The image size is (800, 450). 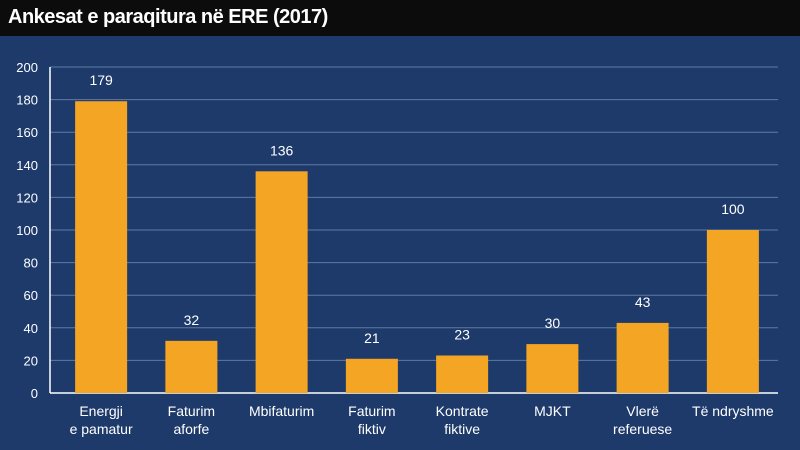 What do you see at coordinates (27, 67) in the screenshot?
I see `y-tick-label: 200` at bounding box center [27, 67].